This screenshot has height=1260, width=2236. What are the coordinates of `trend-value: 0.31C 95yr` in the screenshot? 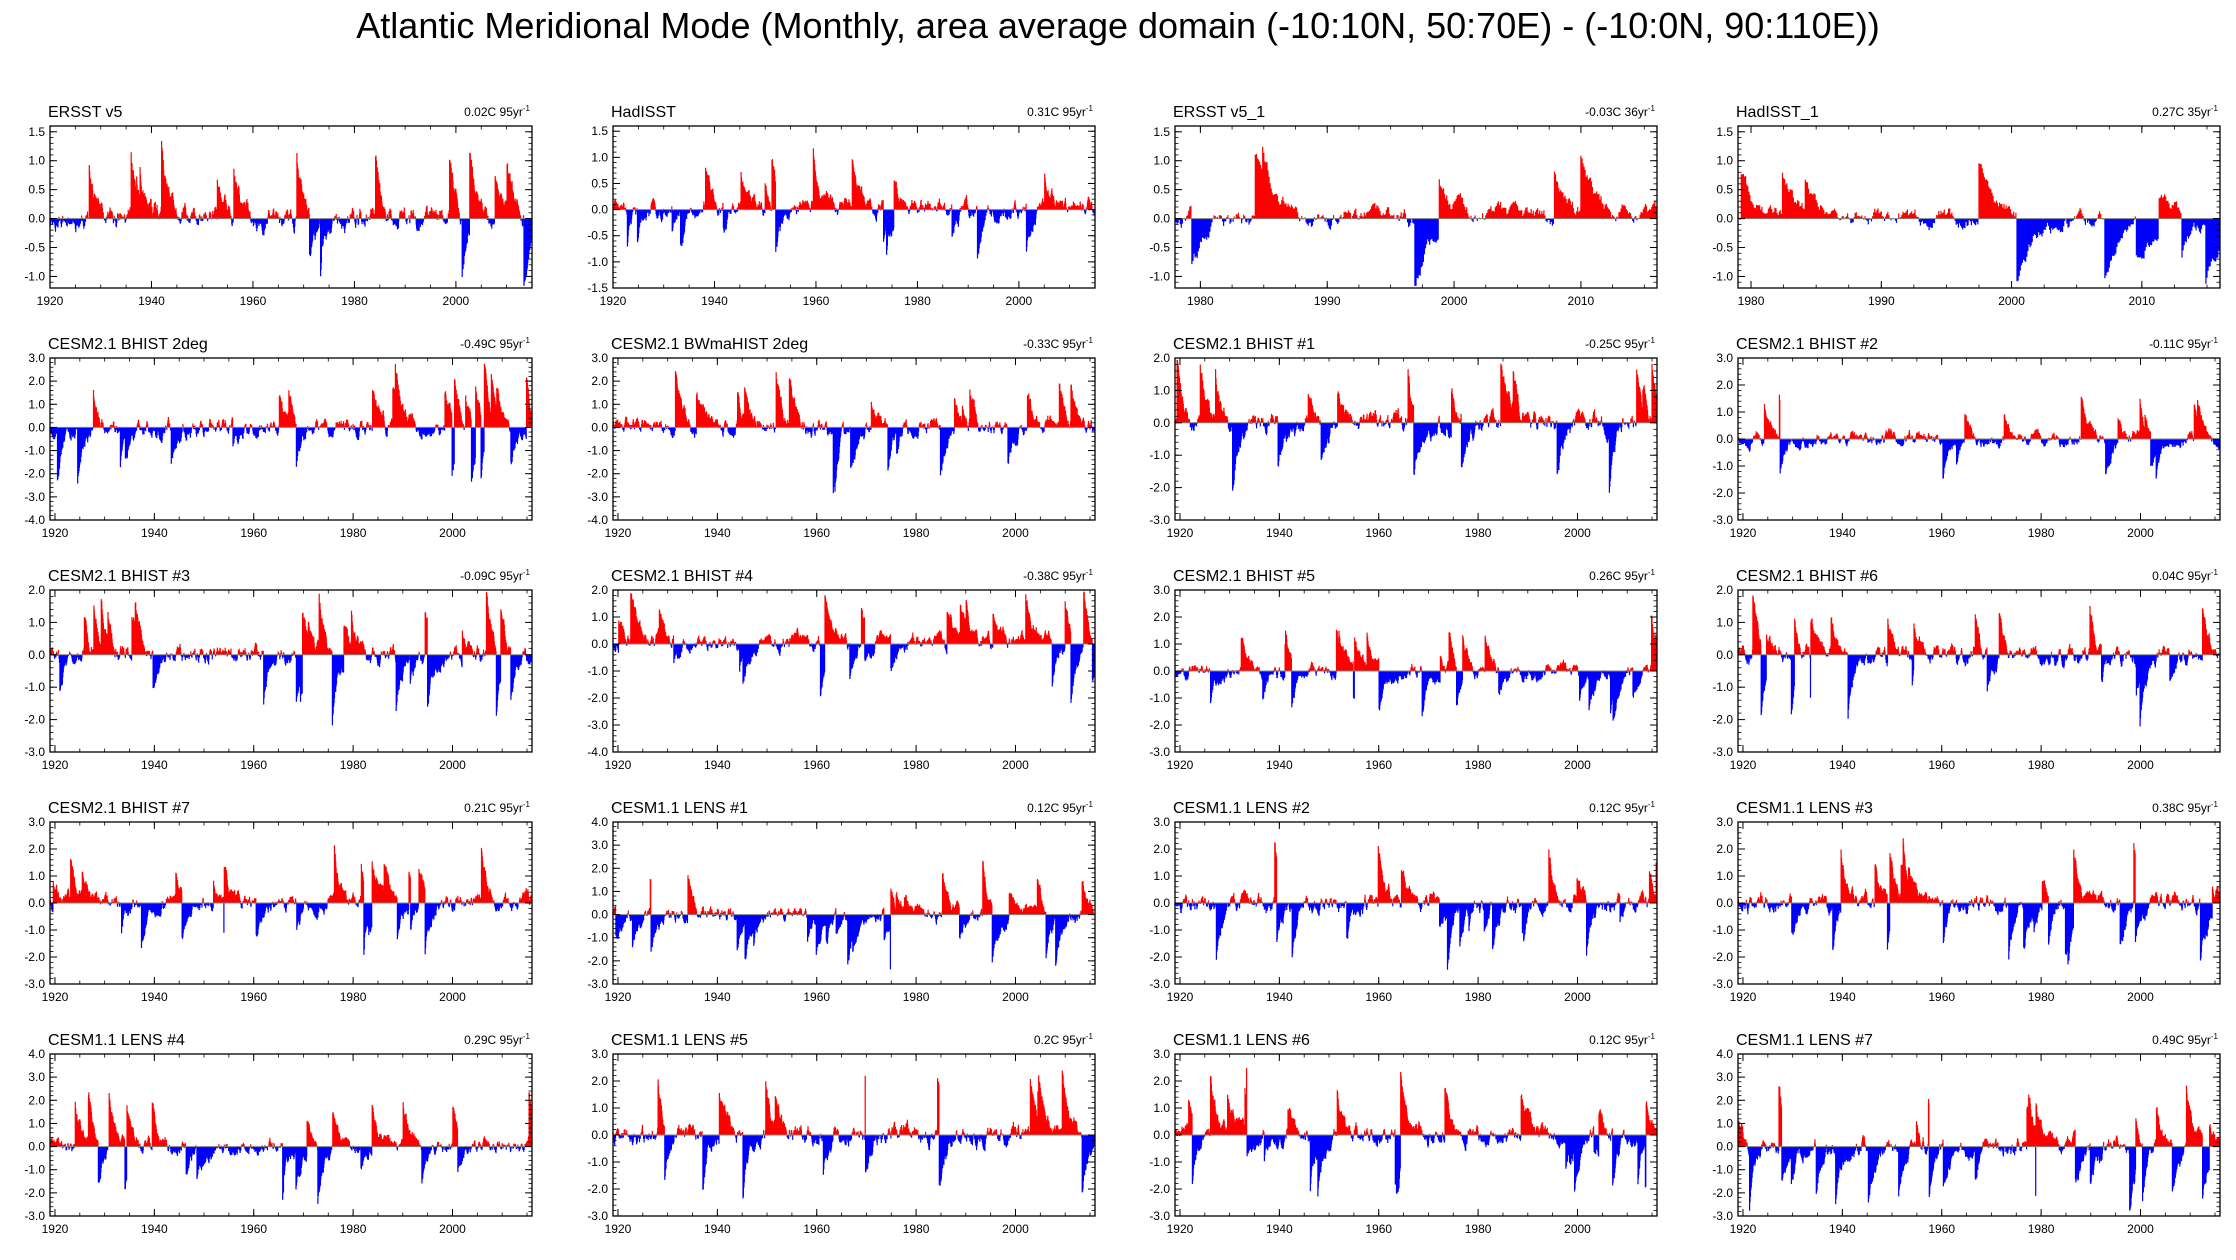 It's located at (1056, 112).